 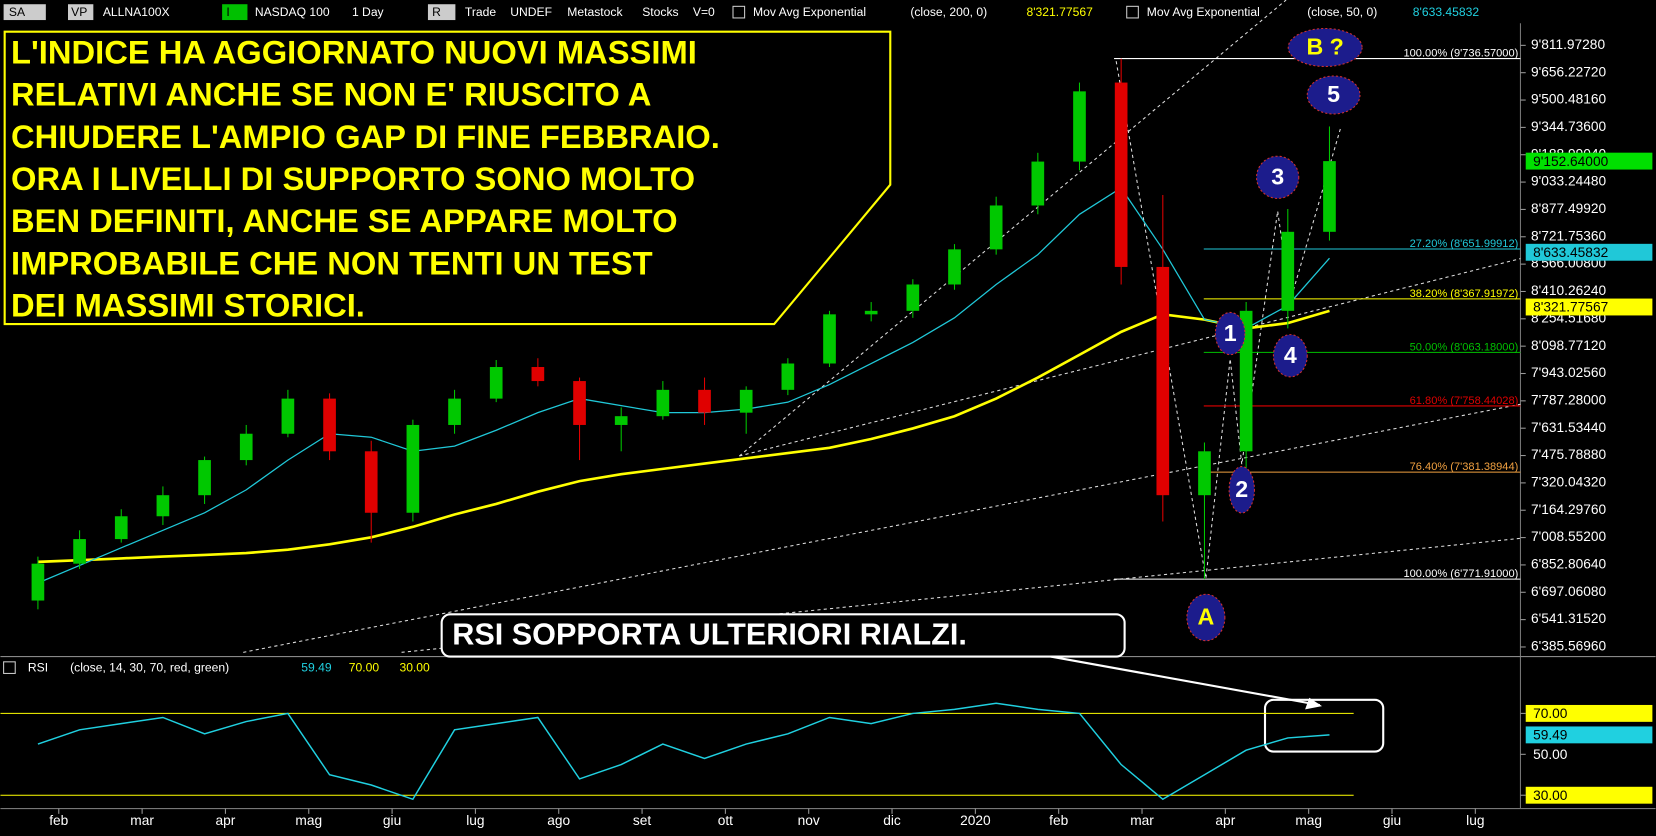 What do you see at coordinates (1324, 725) in the screenshot?
I see `rsi-highlight` at bounding box center [1324, 725].